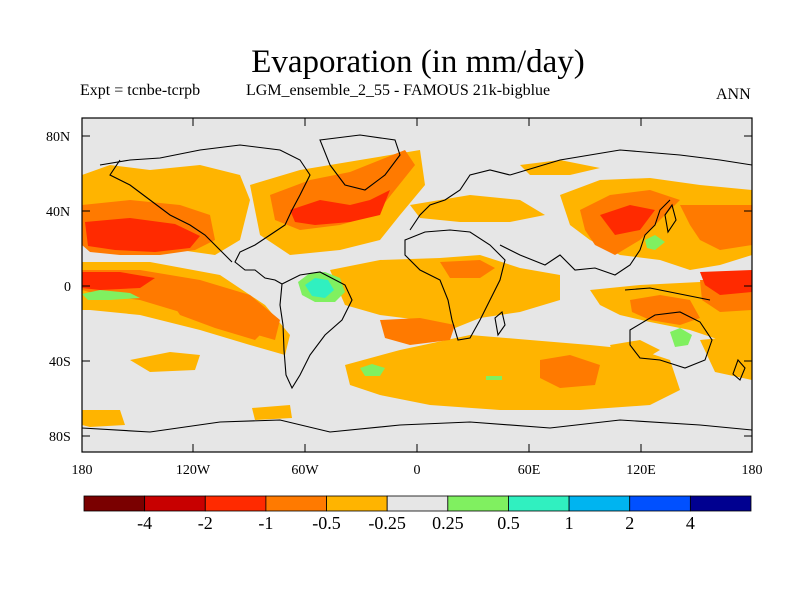 This screenshot has height=600, width=800. I want to click on colorbar-label: -0.25, so click(387, 523).